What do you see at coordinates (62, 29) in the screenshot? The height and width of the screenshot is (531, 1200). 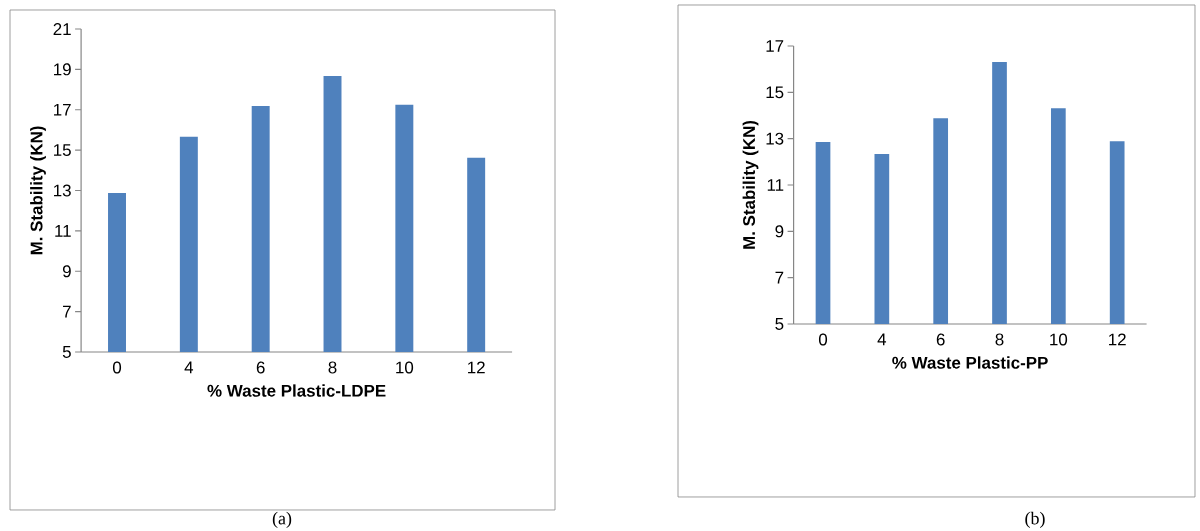 I see `y-tick-label: 21` at bounding box center [62, 29].